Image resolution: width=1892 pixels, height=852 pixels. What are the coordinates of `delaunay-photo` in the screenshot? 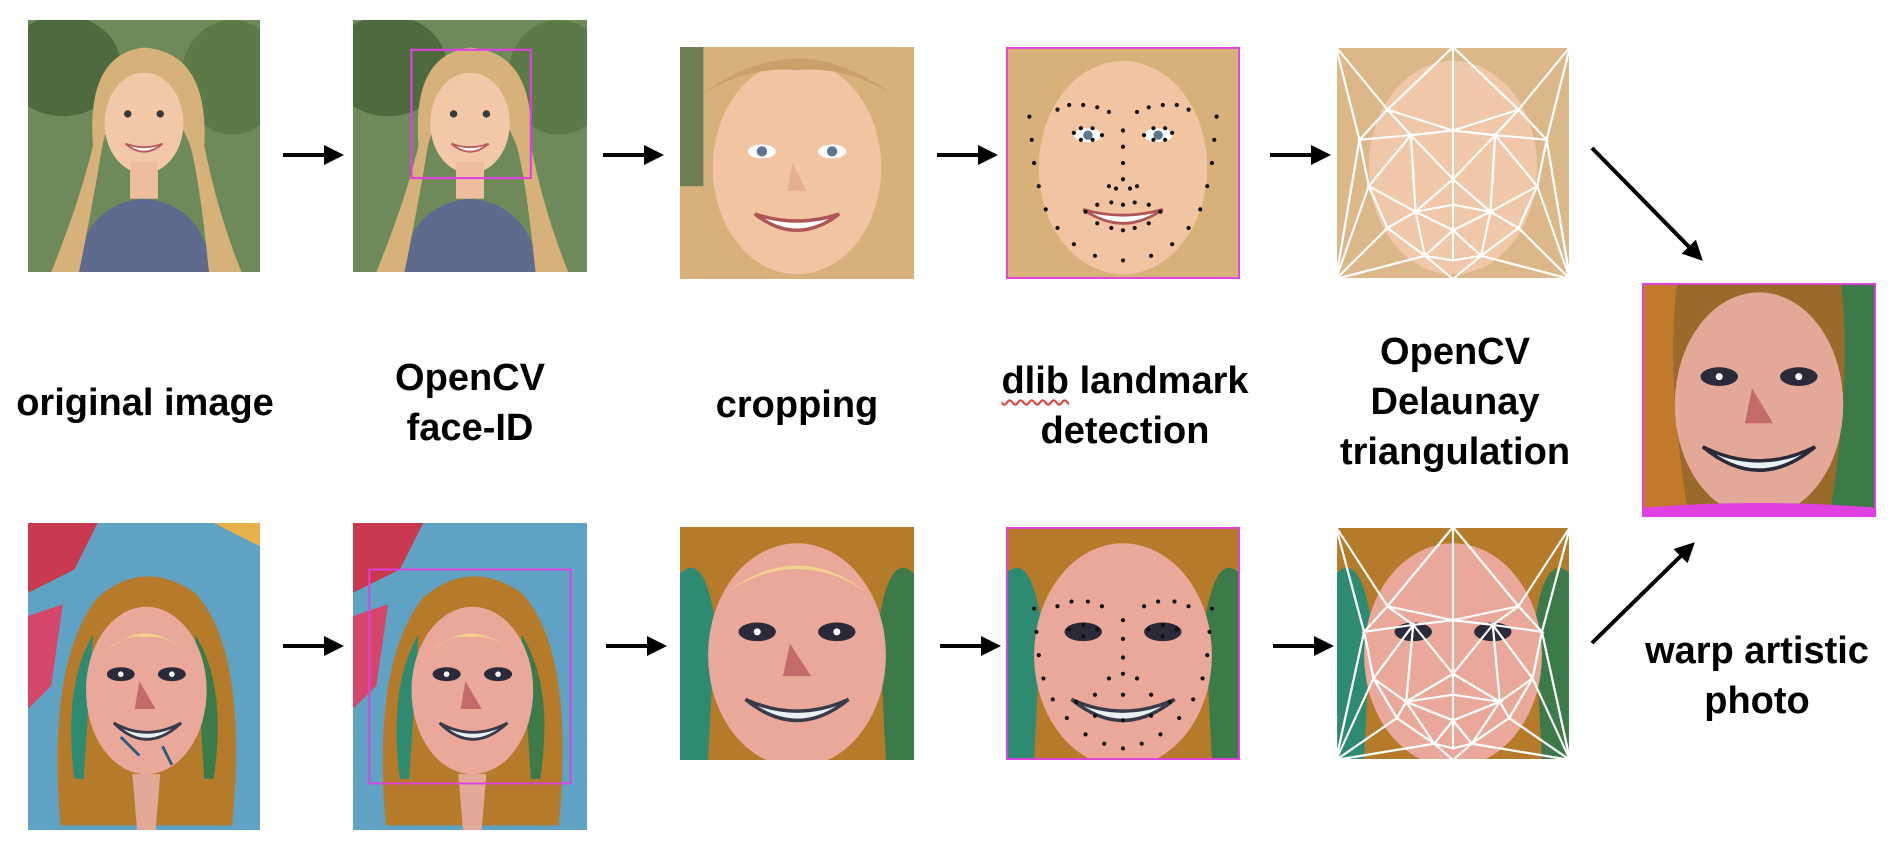 It's located at (1453, 163).